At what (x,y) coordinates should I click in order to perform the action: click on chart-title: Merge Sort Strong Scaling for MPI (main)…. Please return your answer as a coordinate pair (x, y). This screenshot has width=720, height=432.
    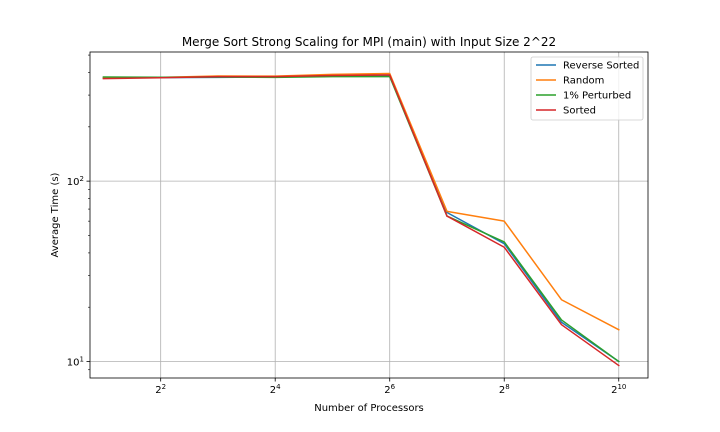
    Looking at the image, I should click on (369, 42).